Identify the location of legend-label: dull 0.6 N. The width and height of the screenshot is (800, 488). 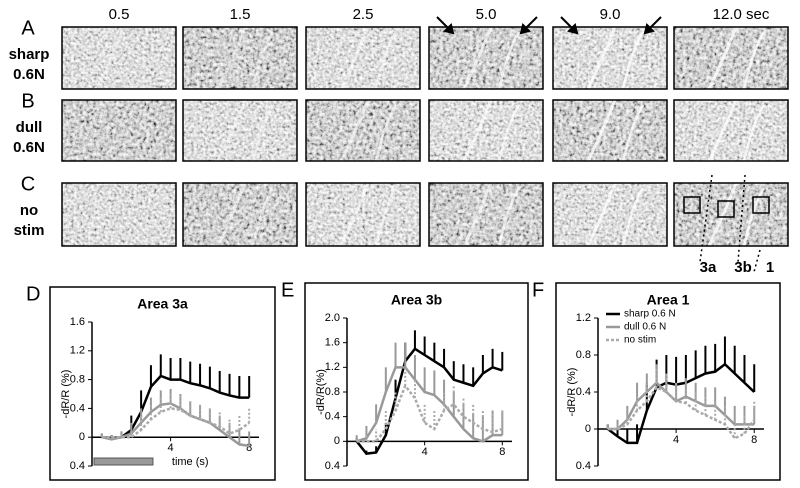
(645, 327).